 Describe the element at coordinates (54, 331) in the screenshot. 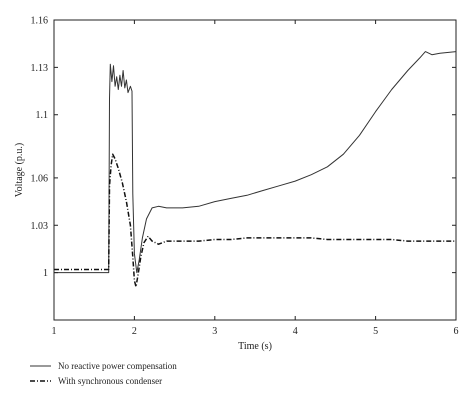

I see `x-tick-label: 1` at that location.